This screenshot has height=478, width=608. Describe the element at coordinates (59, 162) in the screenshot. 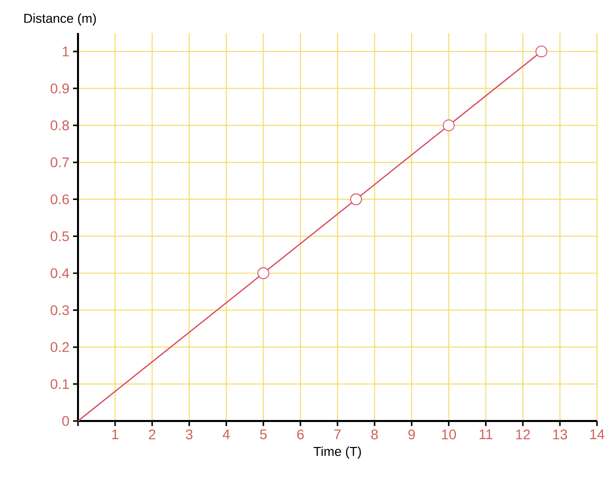

I see `y-tick-label: 0.7` at that location.